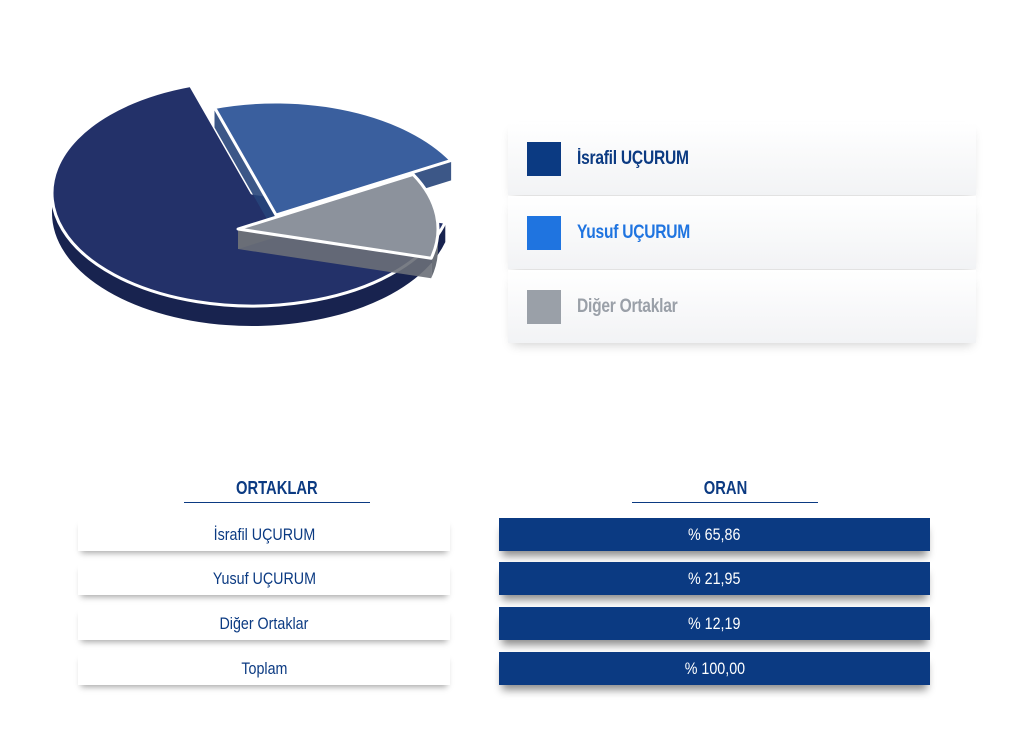  What do you see at coordinates (264, 668) in the screenshot?
I see `table-row-total-label: Toplam` at bounding box center [264, 668].